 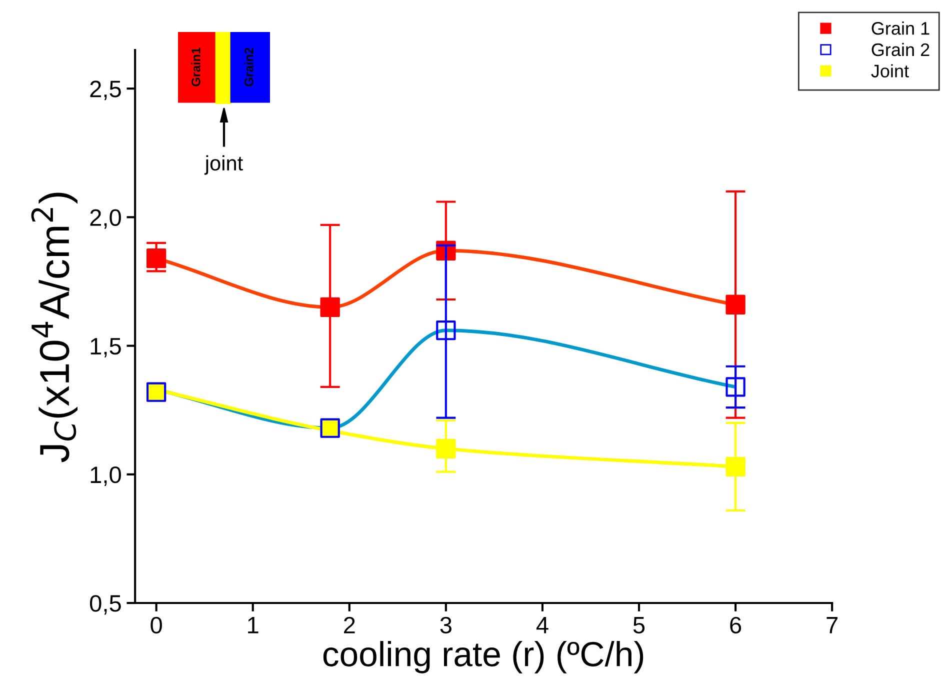 What do you see at coordinates (249, 67) in the screenshot?
I see `annotation: Grain2` at bounding box center [249, 67].